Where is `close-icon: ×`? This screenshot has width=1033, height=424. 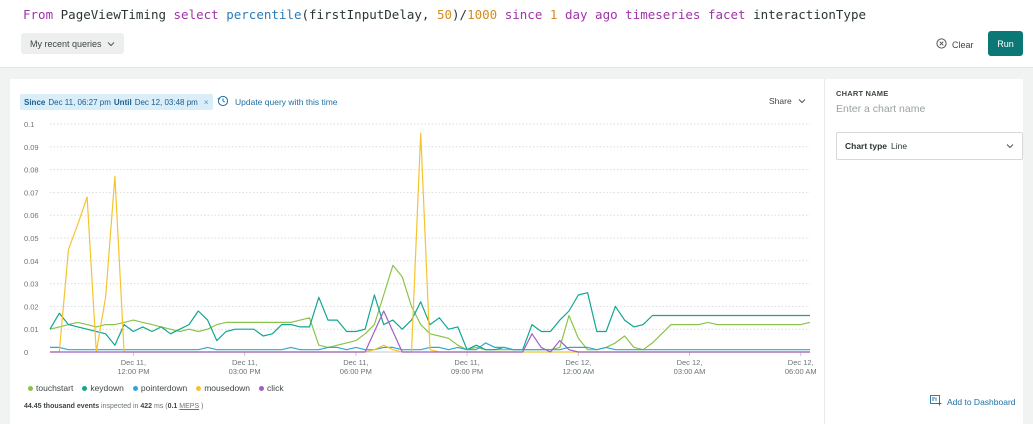
close-icon: × is located at coordinates (206, 102).